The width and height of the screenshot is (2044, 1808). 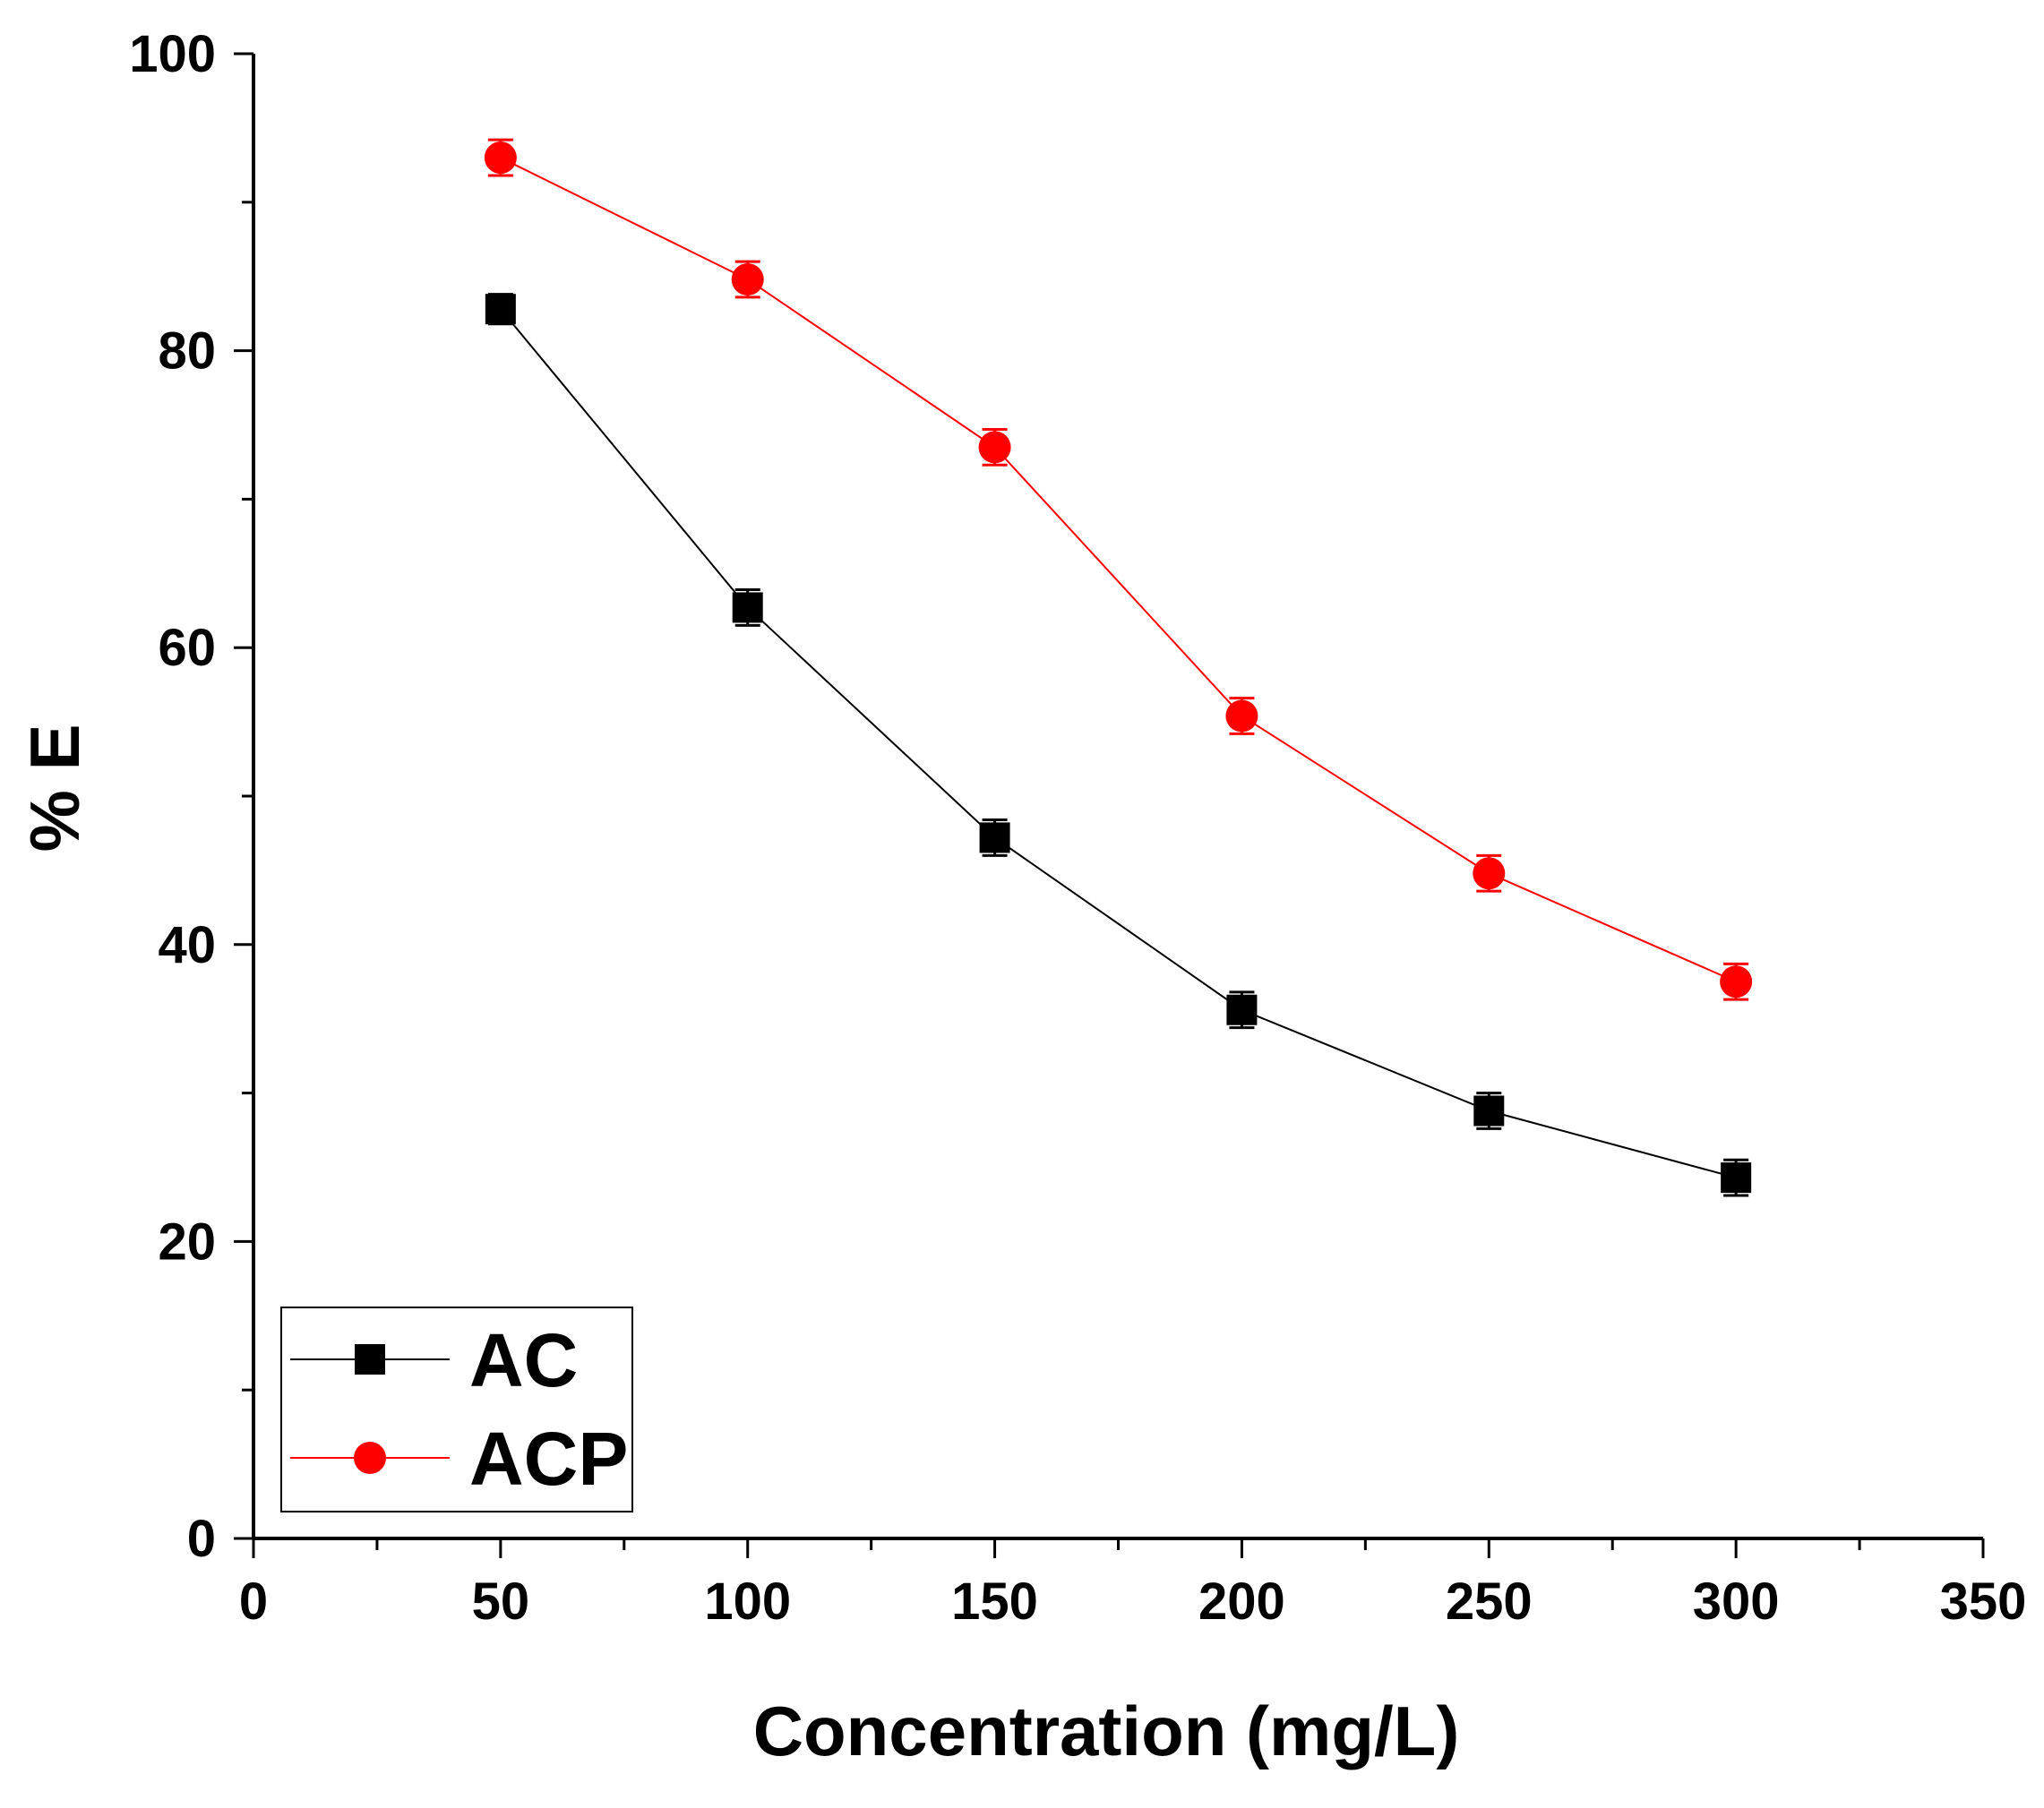 What do you see at coordinates (187, 1241) in the screenshot?
I see `y-tick-label: 20` at bounding box center [187, 1241].